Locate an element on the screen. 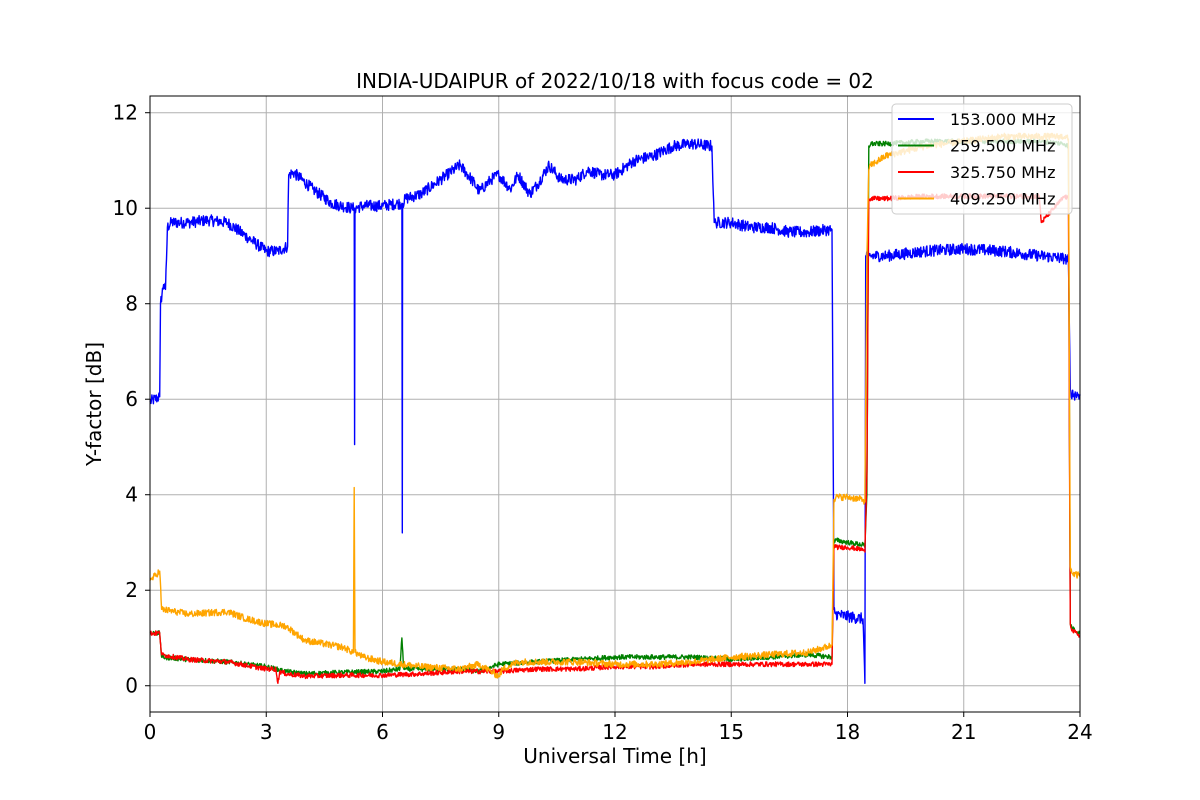  x-tick-label: 21 is located at coordinates (963, 732).